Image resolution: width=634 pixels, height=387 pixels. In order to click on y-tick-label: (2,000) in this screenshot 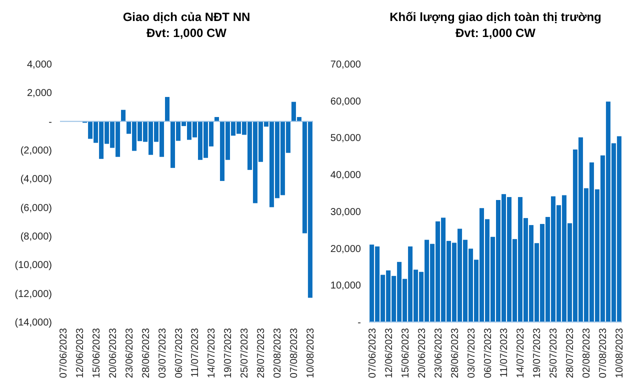, I will do `click(36, 151)`.